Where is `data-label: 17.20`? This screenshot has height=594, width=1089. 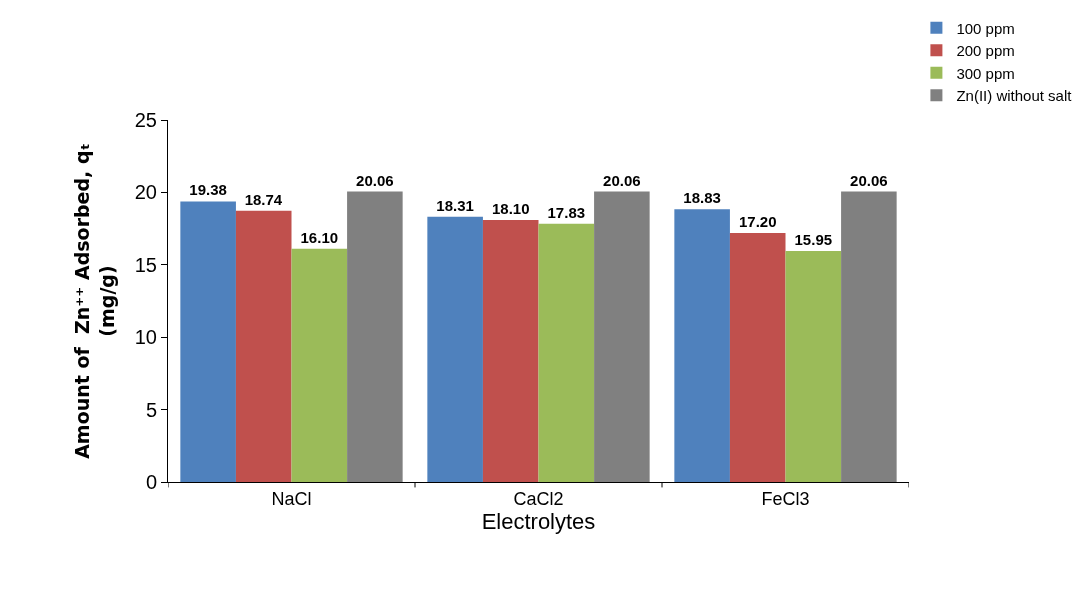 data-label: 17.20 is located at coordinates (757, 221).